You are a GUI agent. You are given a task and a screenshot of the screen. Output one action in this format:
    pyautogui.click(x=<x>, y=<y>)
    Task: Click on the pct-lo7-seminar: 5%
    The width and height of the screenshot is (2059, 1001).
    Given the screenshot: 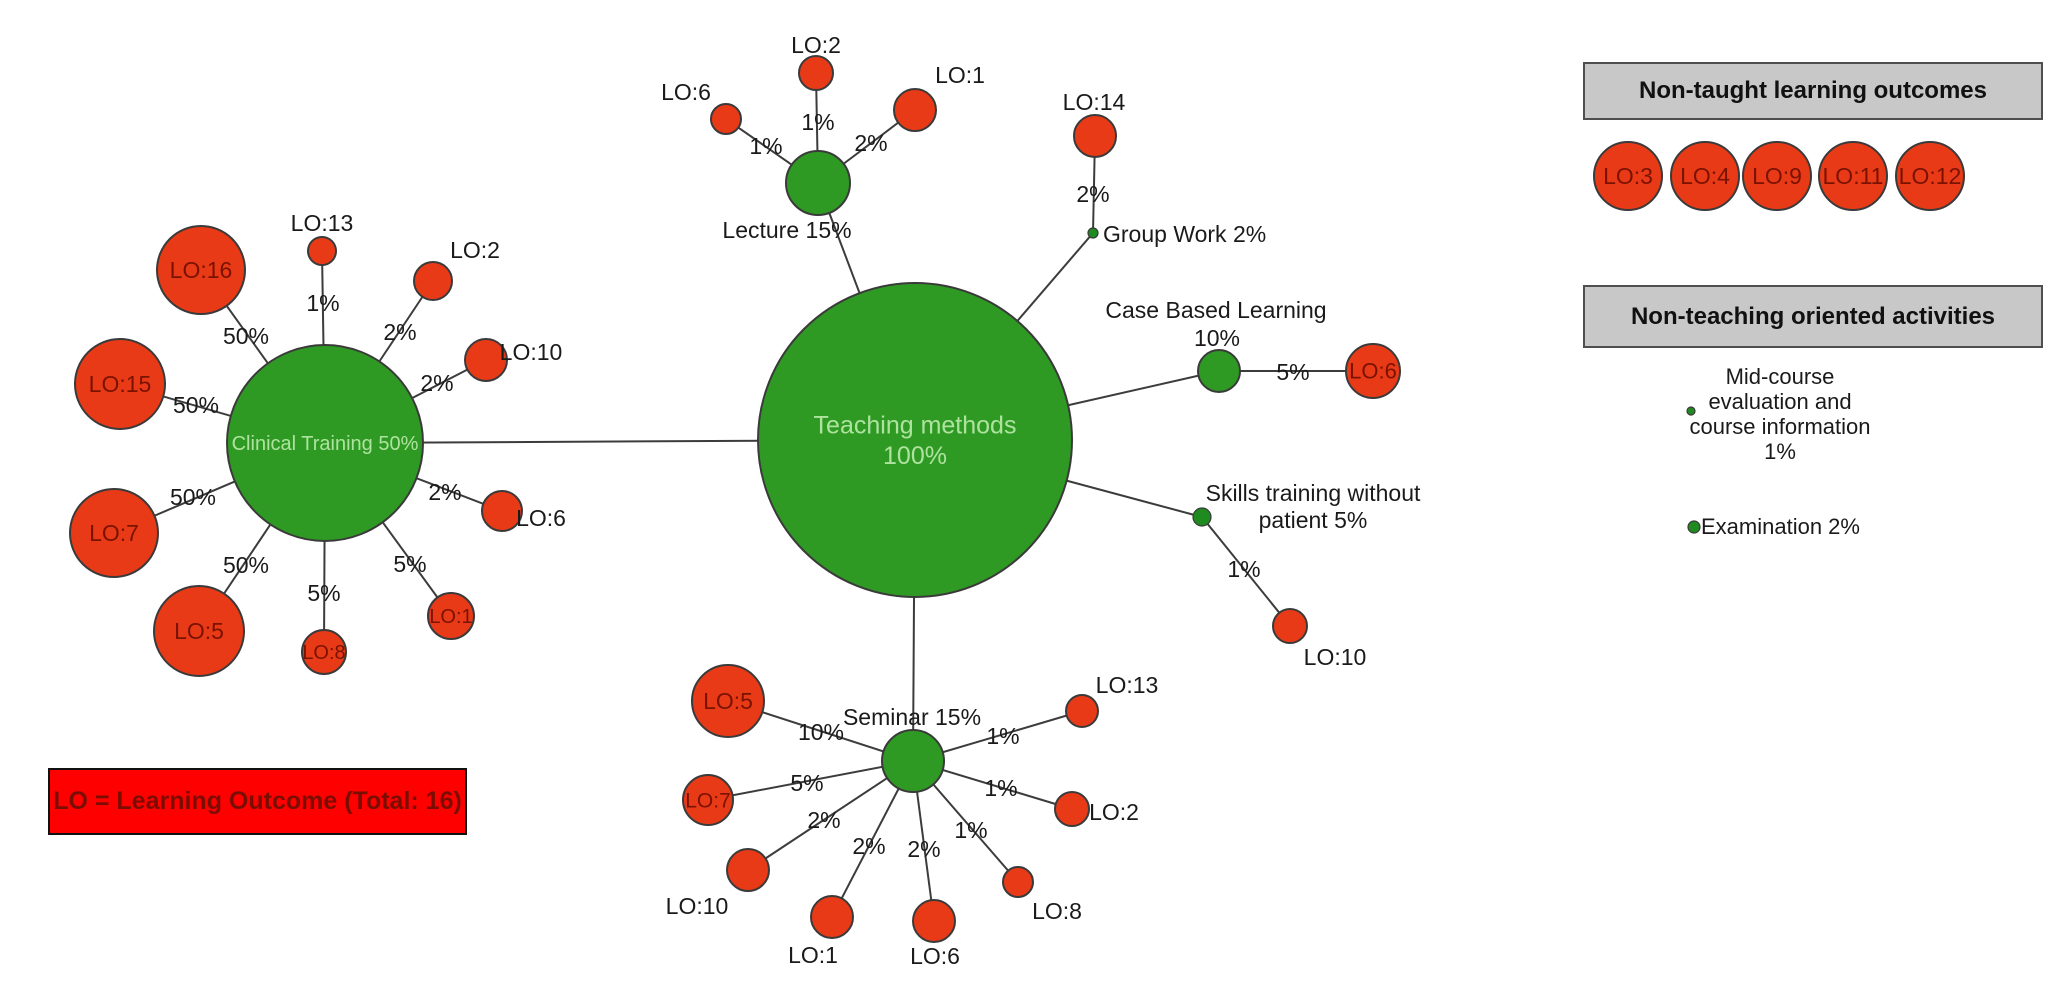 What is the action you would take?
    pyautogui.click(x=806, y=783)
    